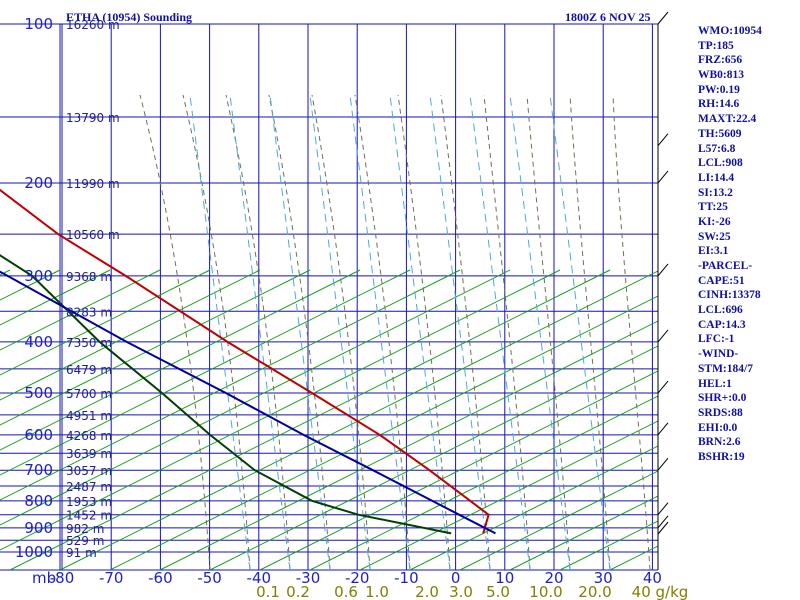 Image resolution: width=800 pixels, height=600 pixels. Describe the element at coordinates (719, 442) in the screenshot. I see `index-item: BRN:2.6` at that location.